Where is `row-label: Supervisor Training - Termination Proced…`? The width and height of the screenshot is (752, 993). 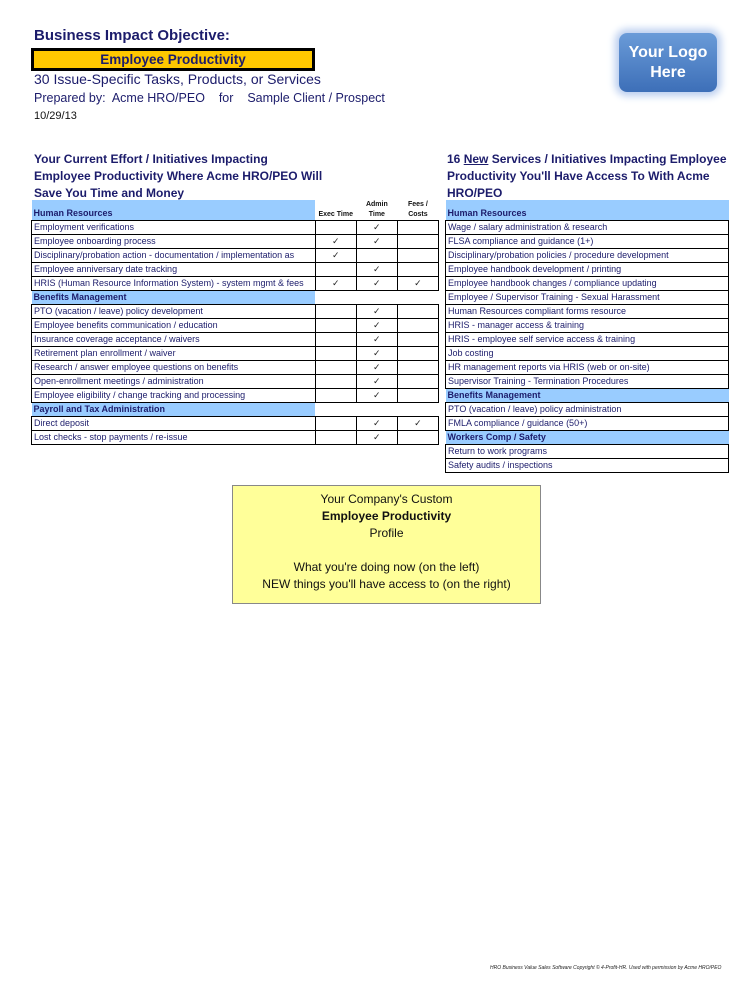
row-label: Supervisor Training - Termination Proced… is located at coordinates (587, 381).